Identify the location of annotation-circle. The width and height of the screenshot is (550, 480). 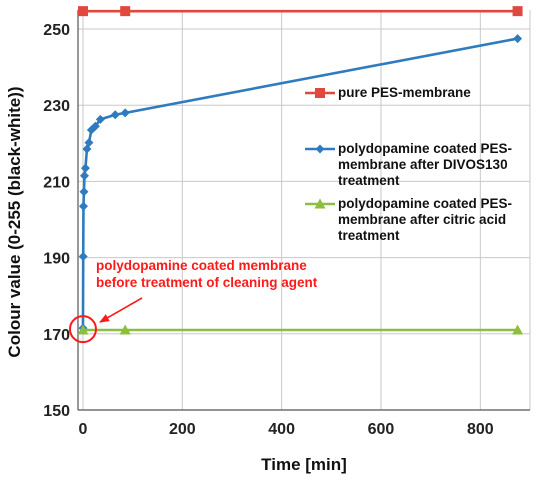
(82, 329).